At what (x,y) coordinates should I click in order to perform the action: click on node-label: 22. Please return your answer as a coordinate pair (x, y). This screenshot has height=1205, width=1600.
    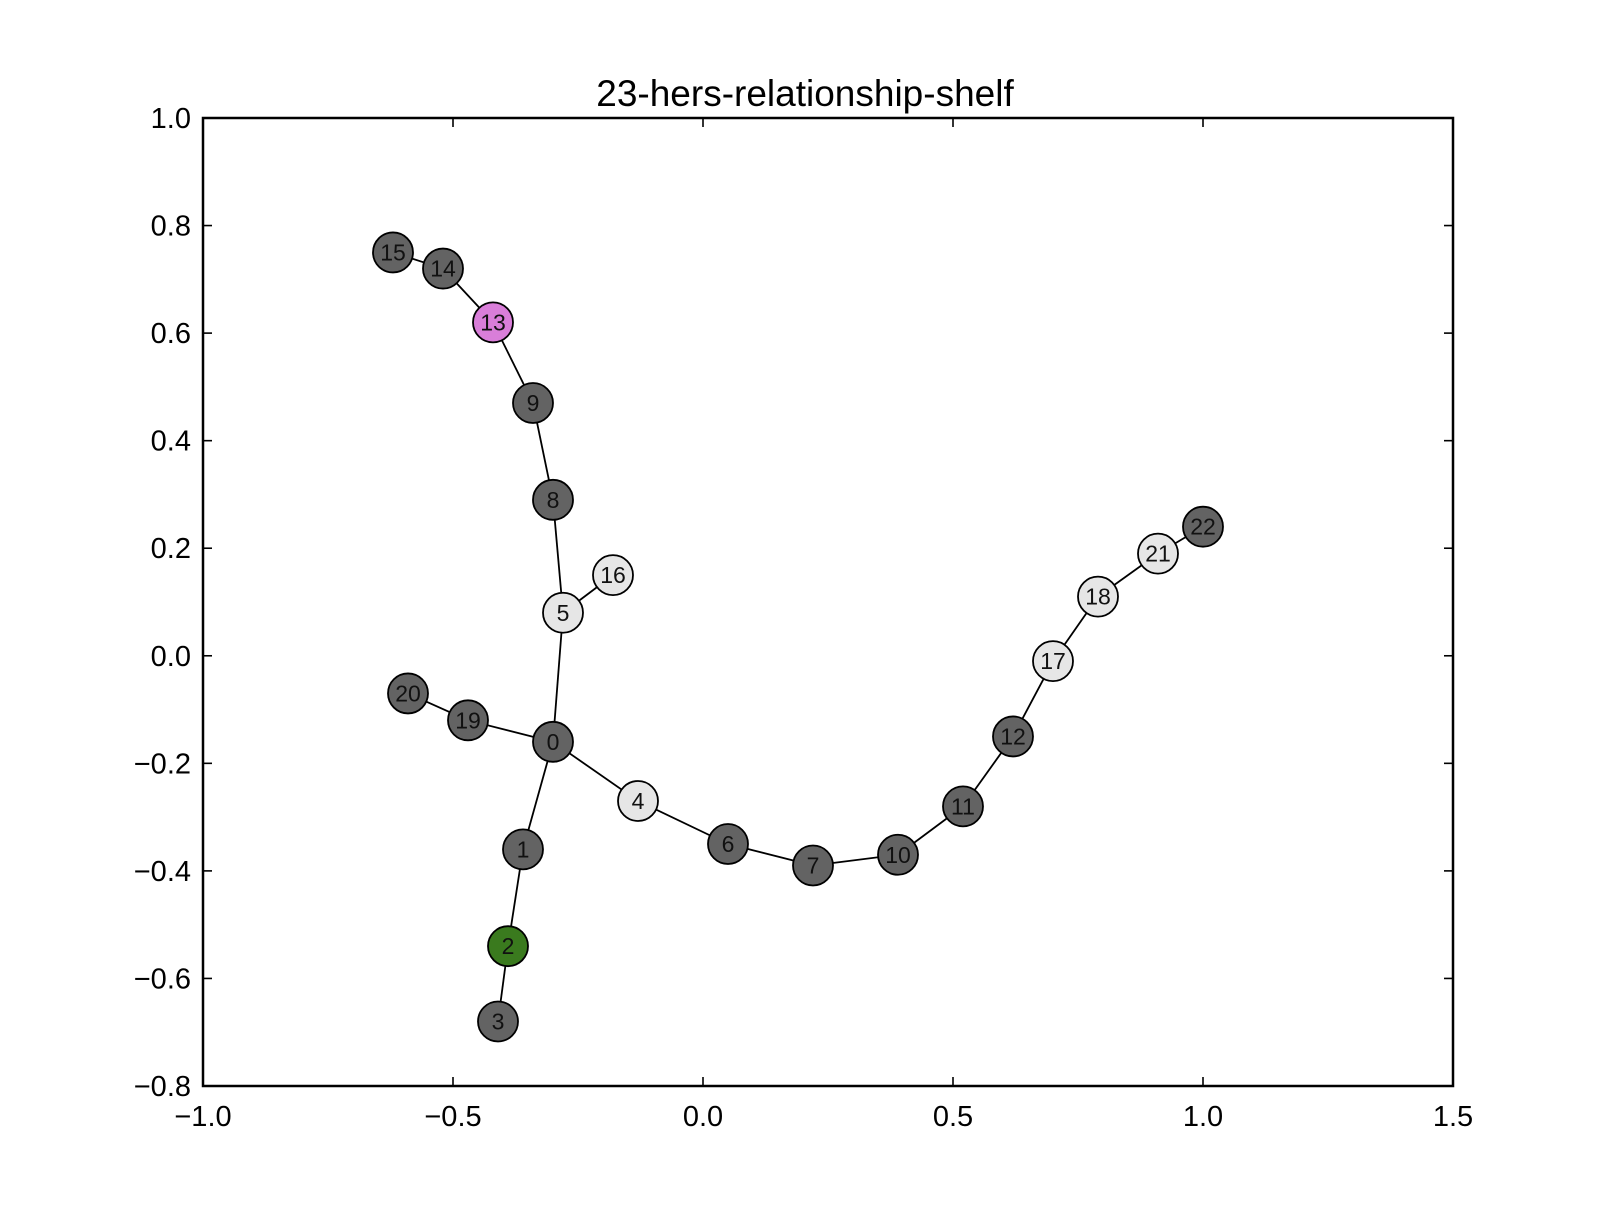
    Looking at the image, I should click on (1203, 527).